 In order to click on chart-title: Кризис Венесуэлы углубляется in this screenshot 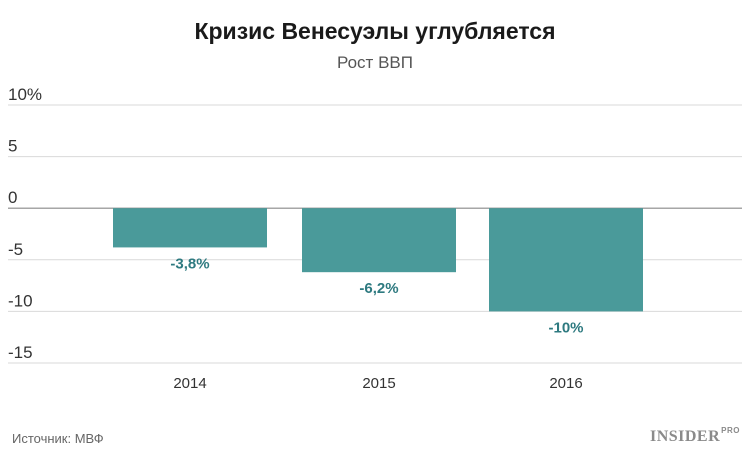, I will do `click(375, 31)`.